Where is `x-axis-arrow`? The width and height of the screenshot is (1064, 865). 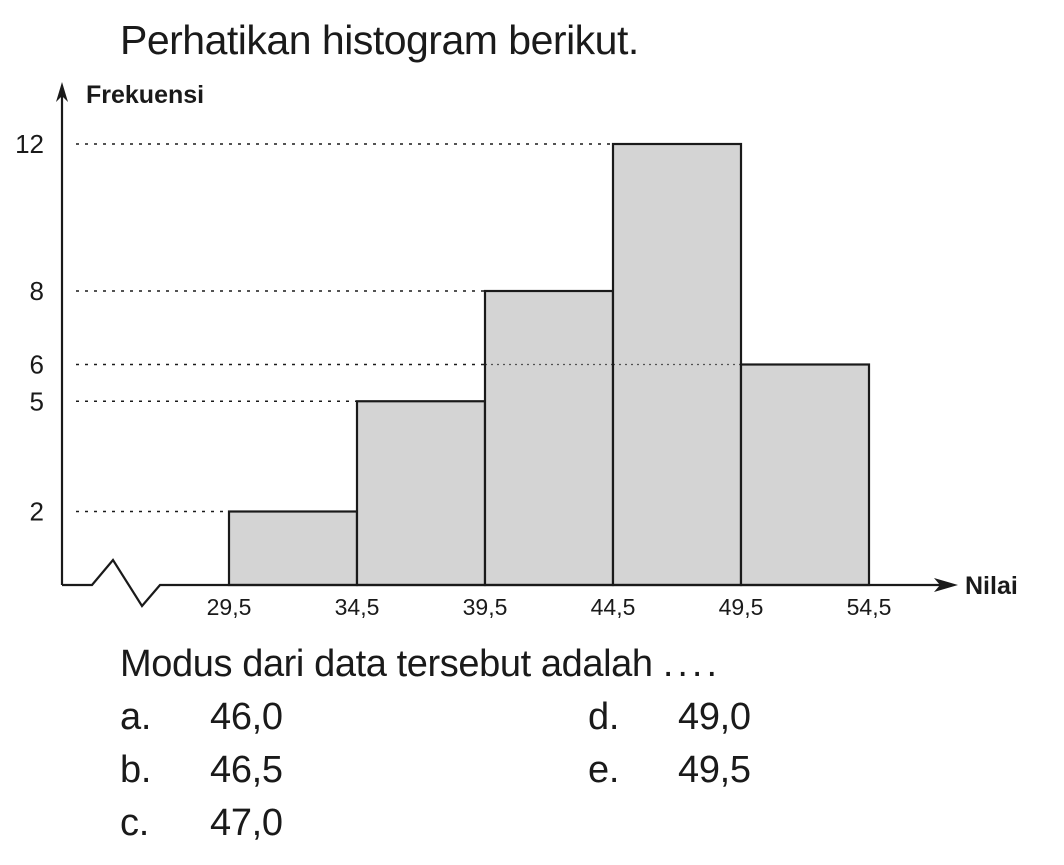 x-axis-arrow is located at coordinates (946, 585).